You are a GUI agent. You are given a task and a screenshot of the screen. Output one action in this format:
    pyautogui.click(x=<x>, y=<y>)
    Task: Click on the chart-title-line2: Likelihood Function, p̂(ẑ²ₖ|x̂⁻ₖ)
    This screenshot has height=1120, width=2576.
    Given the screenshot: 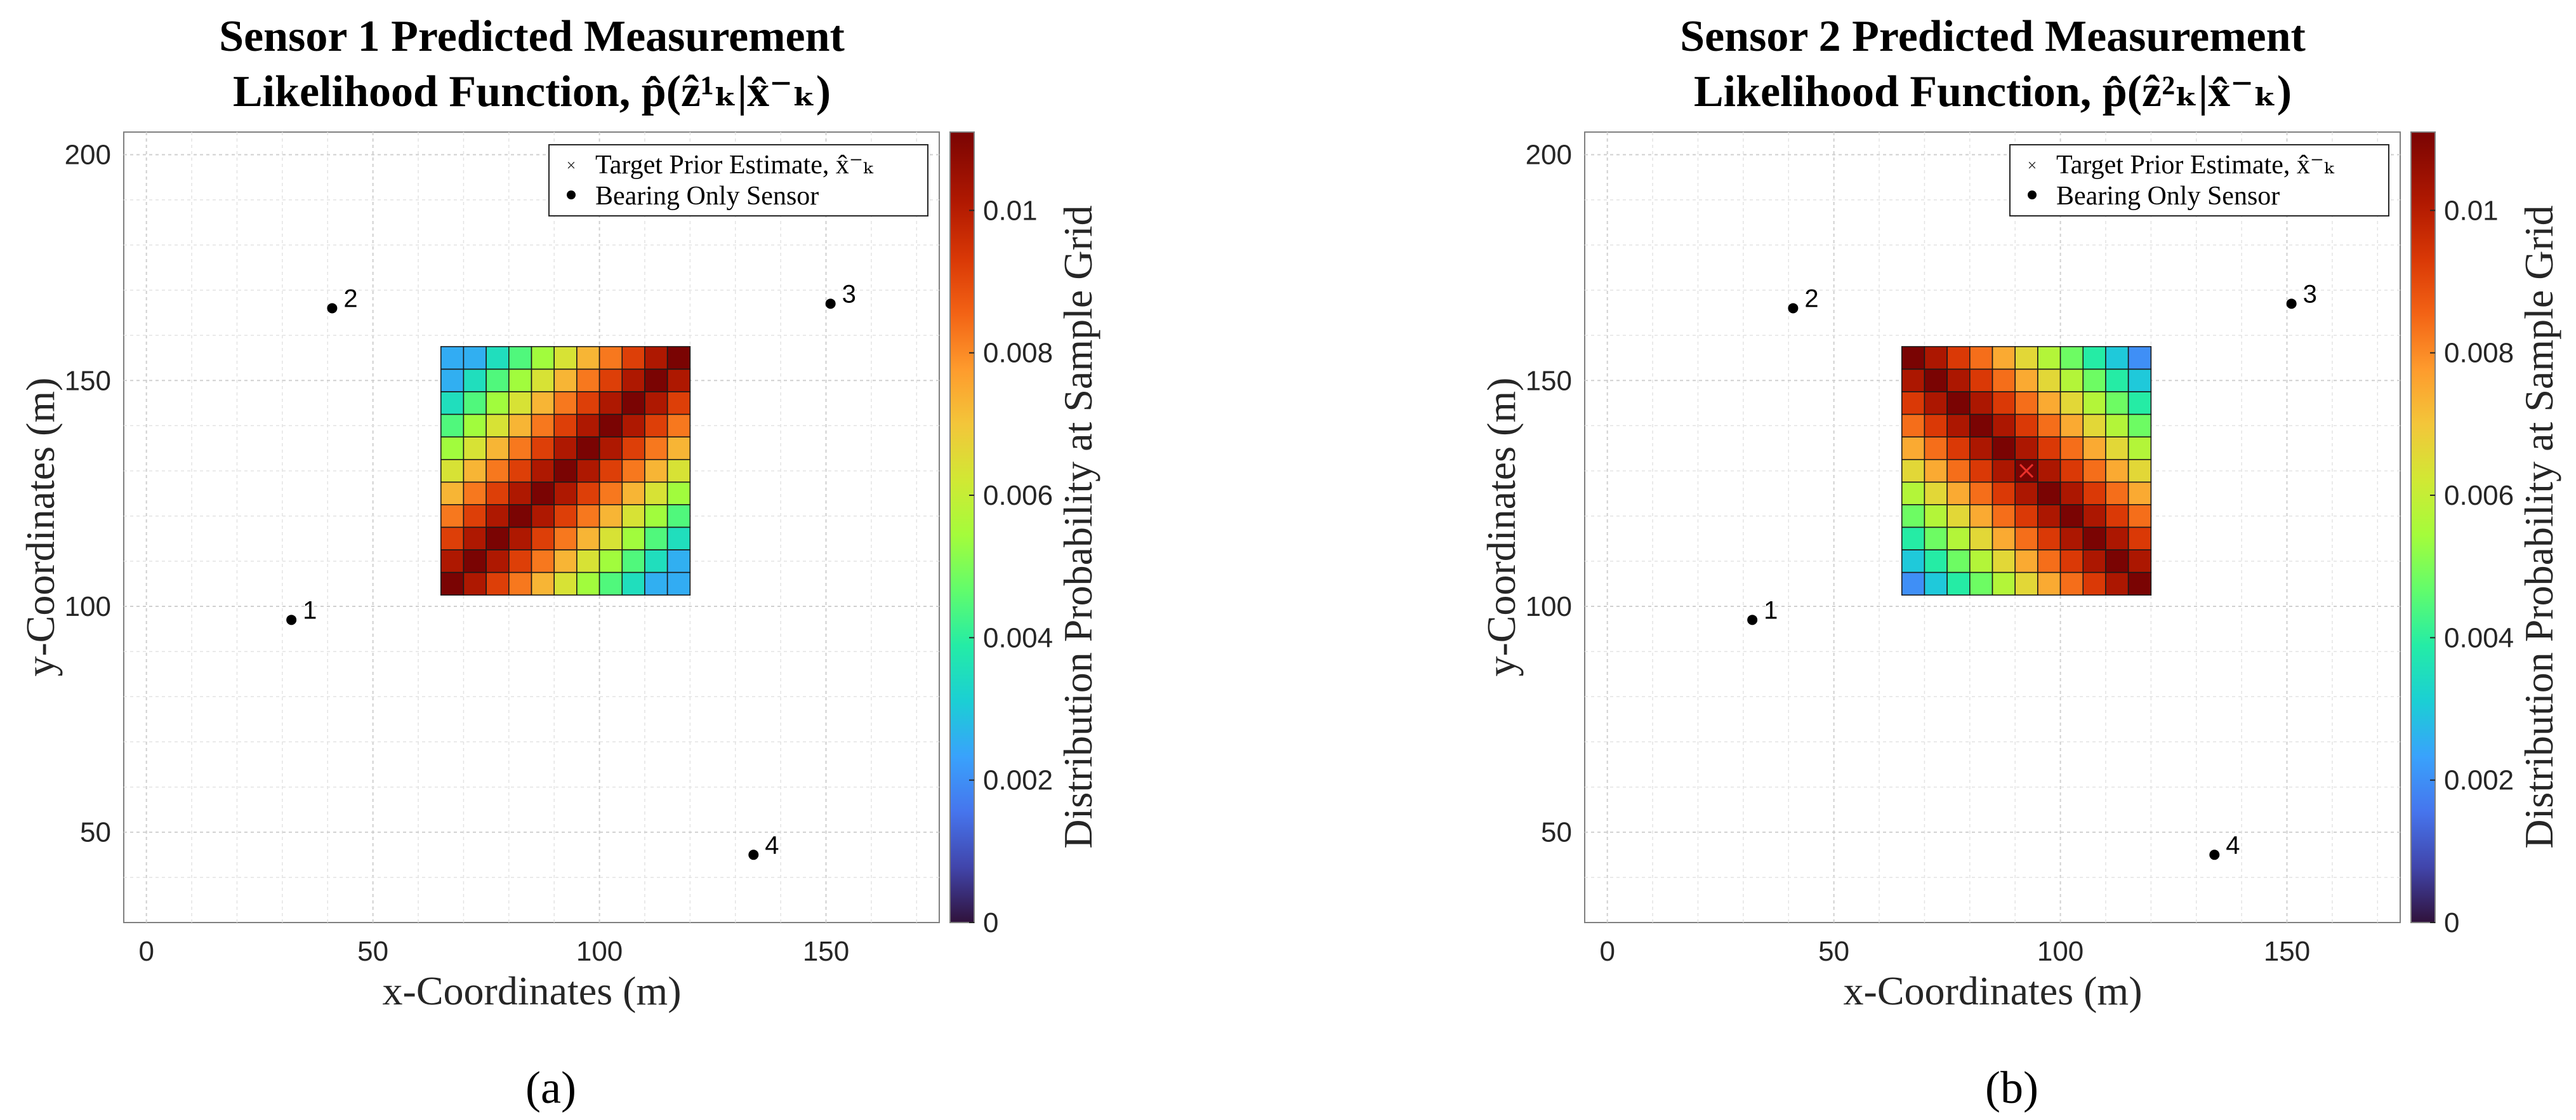 What is the action you would take?
    pyautogui.click(x=1993, y=91)
    